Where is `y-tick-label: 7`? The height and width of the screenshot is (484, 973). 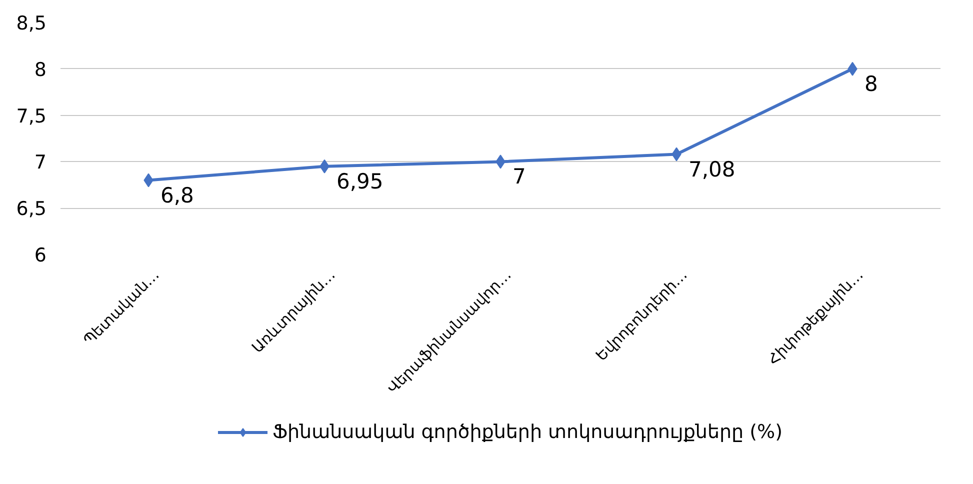 y-tick-label: 7 is located at coordinates (40, 163).